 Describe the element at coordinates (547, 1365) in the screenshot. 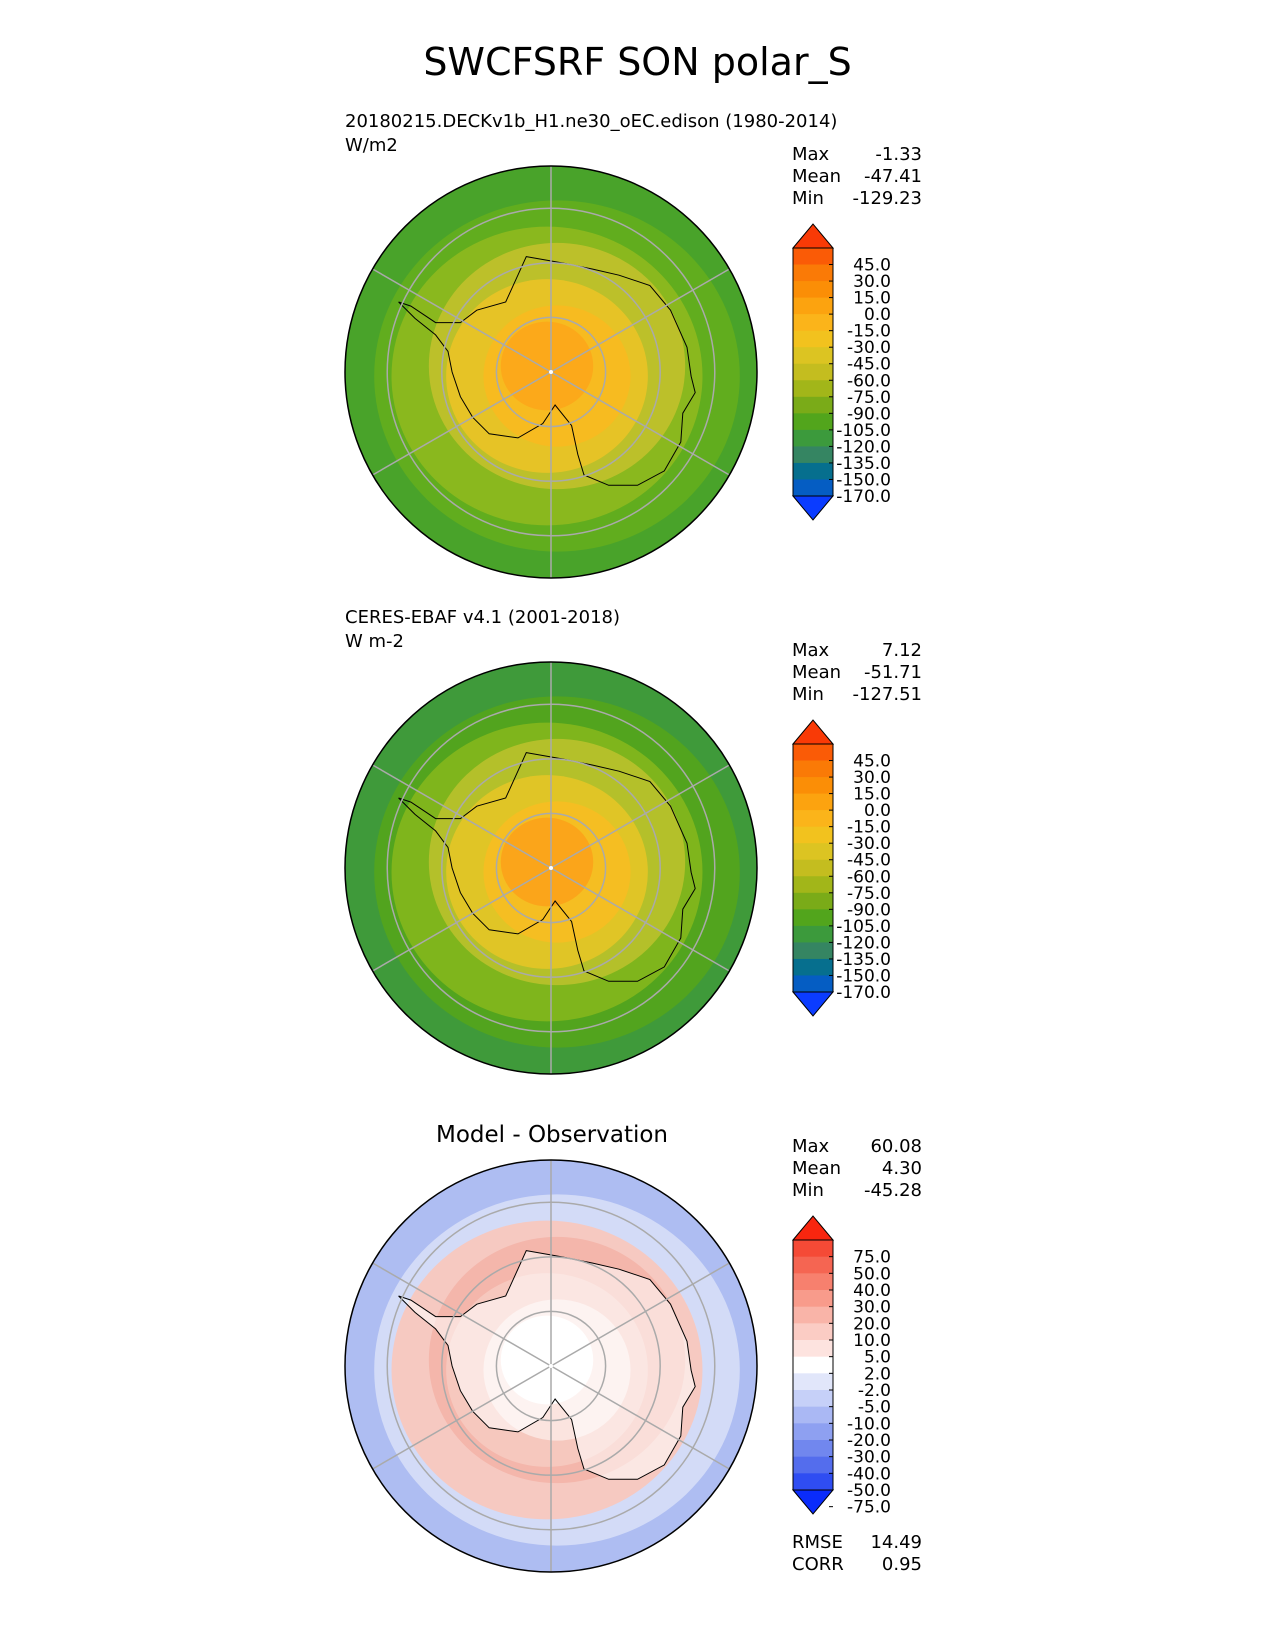

I see `coastline` at that location.